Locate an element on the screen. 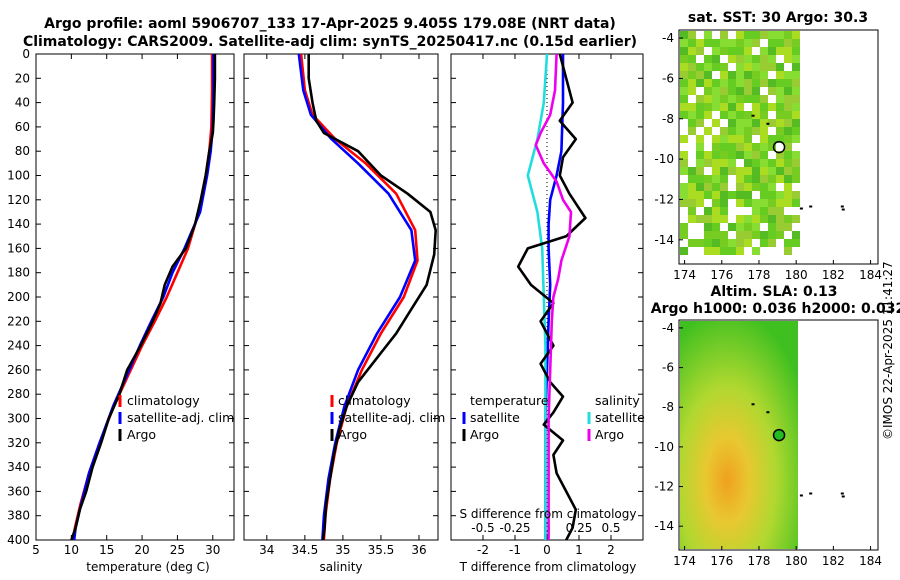 The width and height of the screenshot is (900, 580). map-x-tick-label: 176 is located at coordinates (721, 275).